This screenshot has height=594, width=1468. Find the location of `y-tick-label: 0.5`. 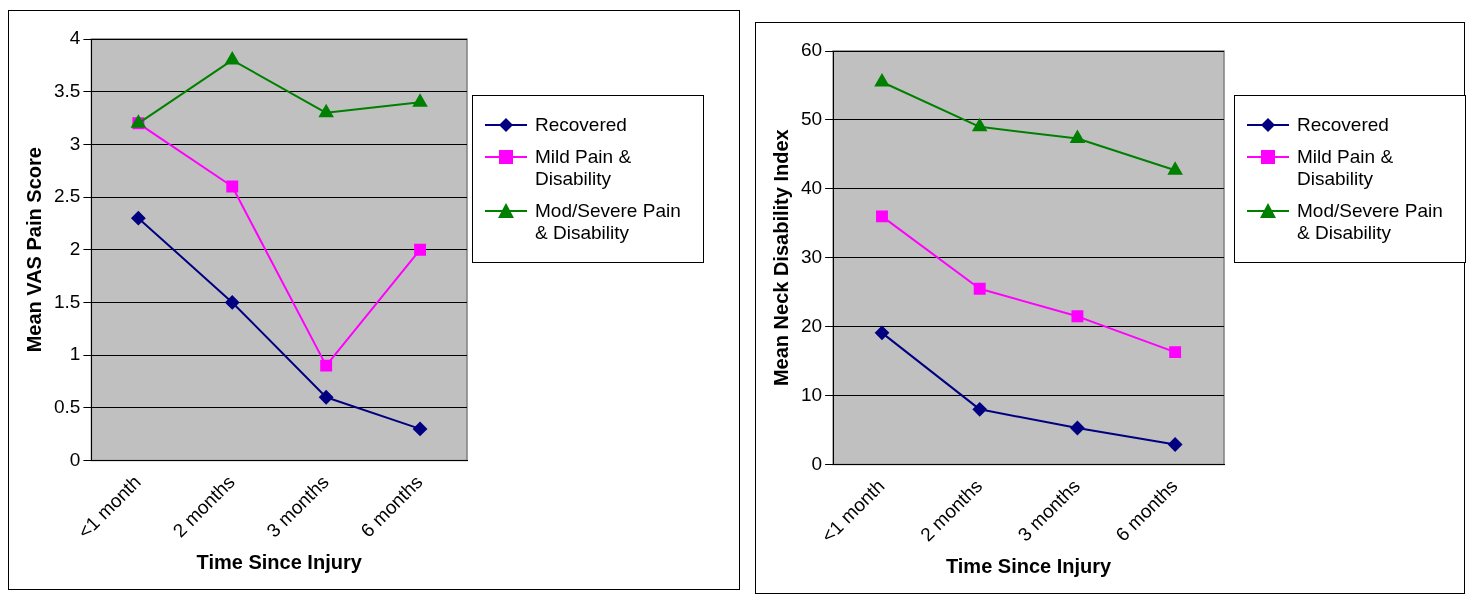

y-tick-label: 0.5 is located at coordinates (67, 407).